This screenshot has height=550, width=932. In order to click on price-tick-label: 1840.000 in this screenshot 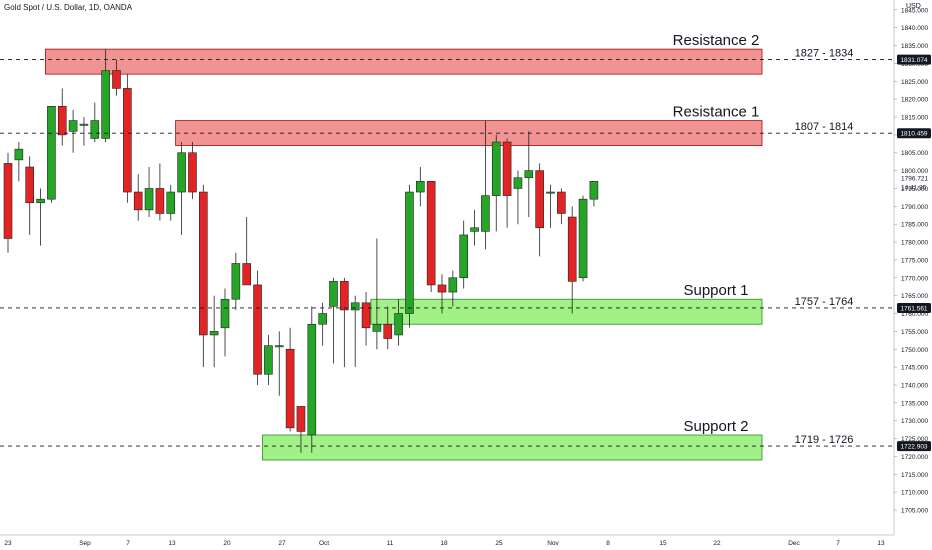, I will do `click(914, 28)`.